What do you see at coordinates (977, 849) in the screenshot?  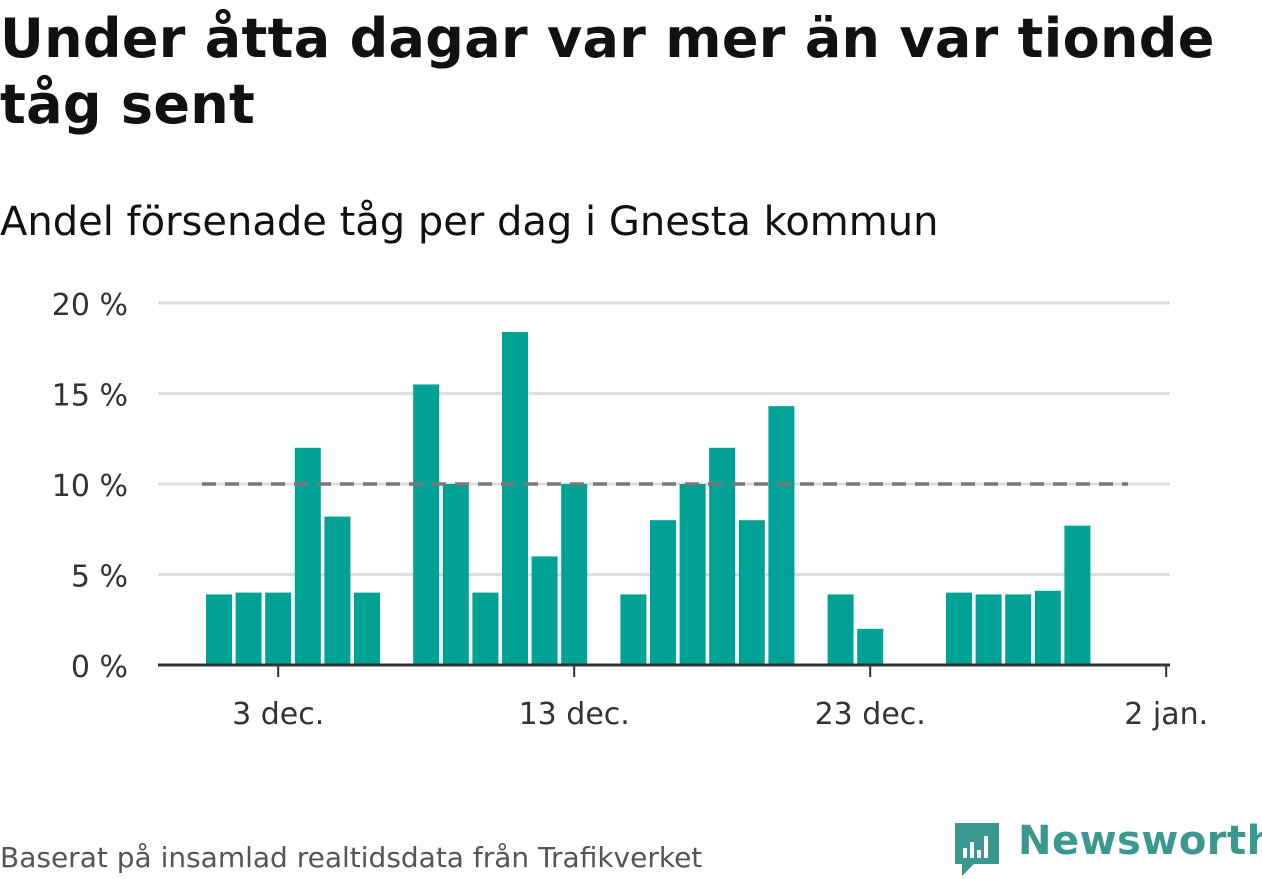 I see `newsworthy-logo-icon` at bounding box center [977, 849].